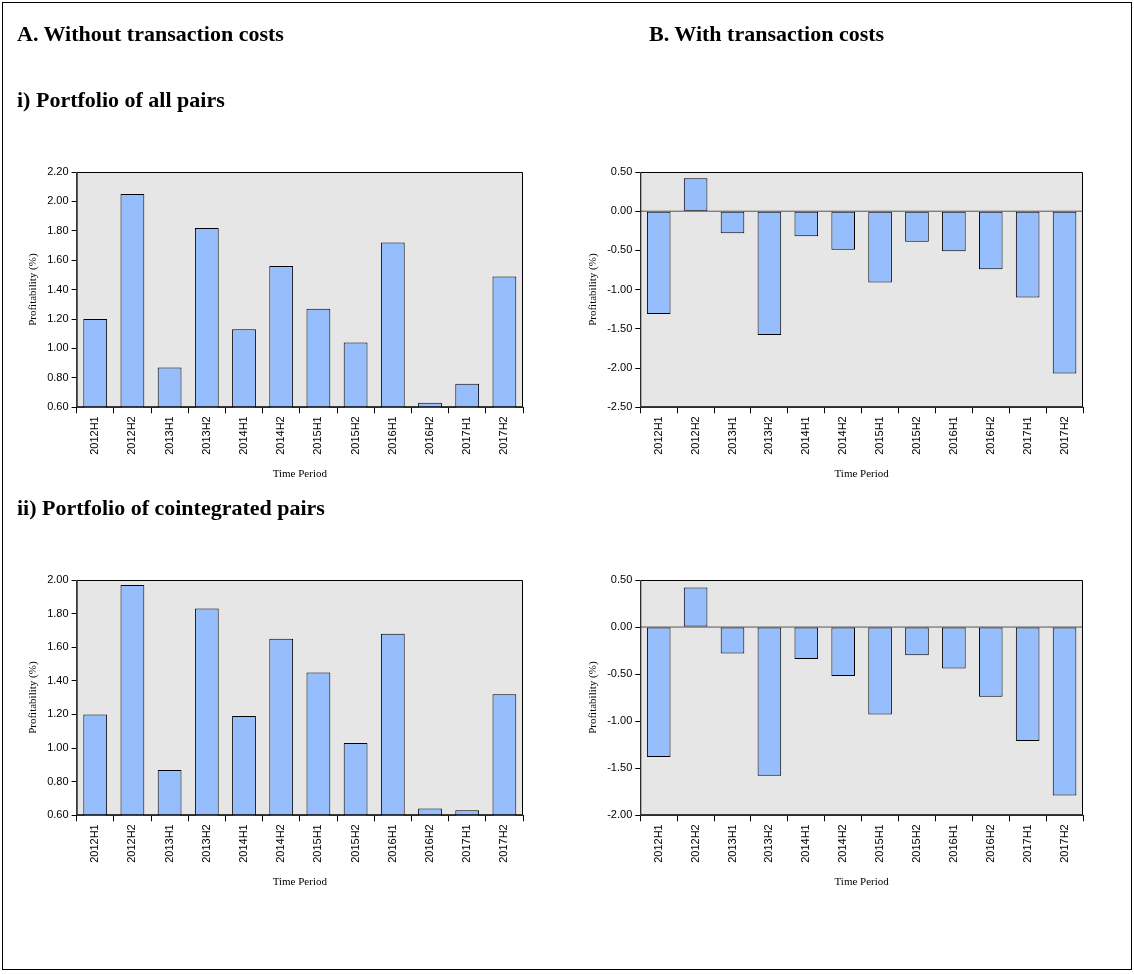 The height and width of the screenshot is (974, 1134). Describe the element at coordinates (171, 508) in the screenshot. I see `chart-subtitle: ii) Portfolio of cointegrated pairs` at that location.